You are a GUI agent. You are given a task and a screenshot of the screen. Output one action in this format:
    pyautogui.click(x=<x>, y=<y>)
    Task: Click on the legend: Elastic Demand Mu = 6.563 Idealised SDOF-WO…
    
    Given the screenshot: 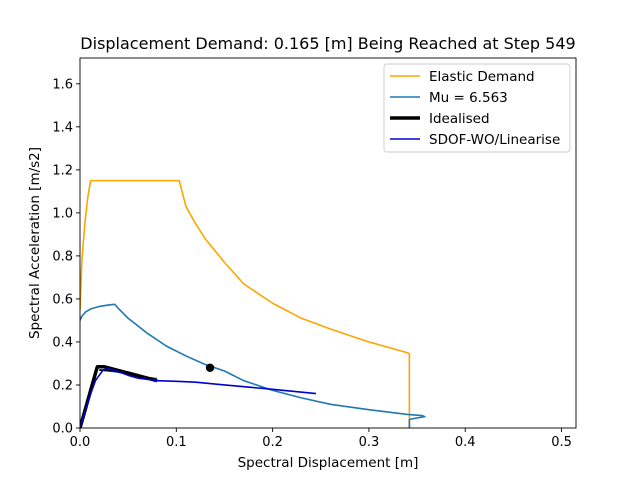 What is the action you would take?
    pyautogui.click(x=477, y=108)
    